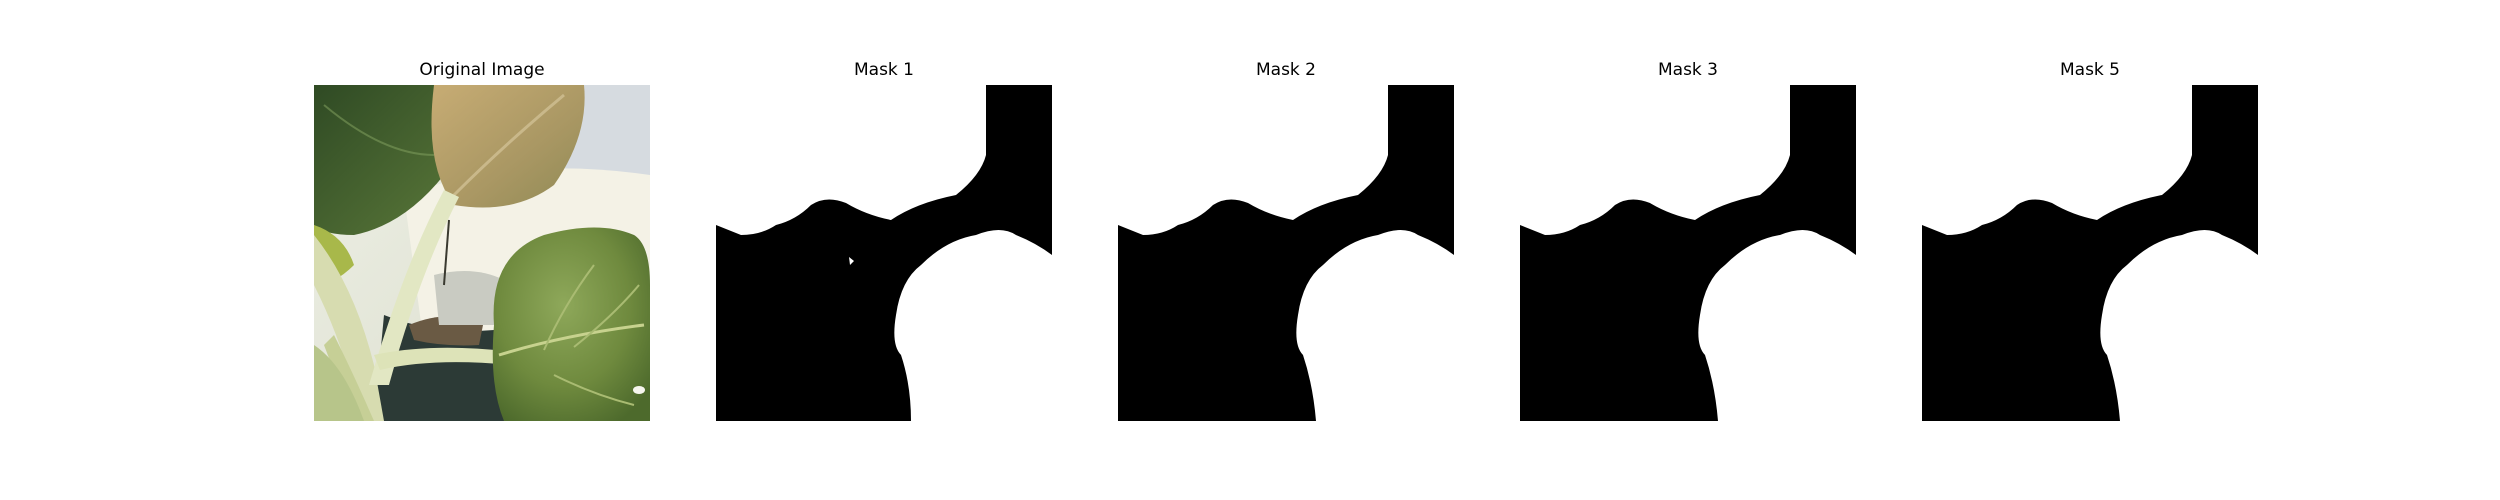 The image size is (2500, 500). I want to click on mask-1-panel: Mask 1, so click(884, 250).